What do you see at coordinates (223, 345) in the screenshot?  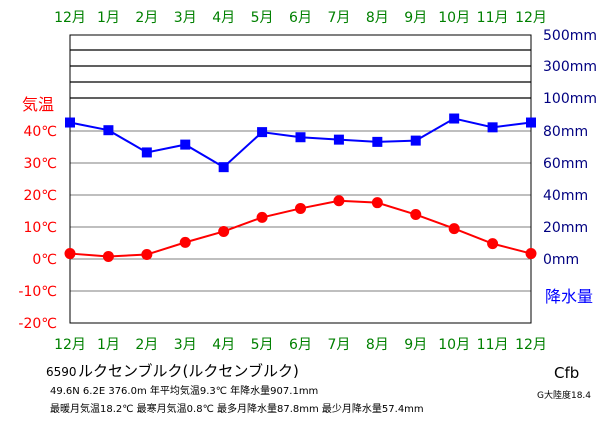 I see `month-label-bottom: 4月` at bounding box center [223, 345].